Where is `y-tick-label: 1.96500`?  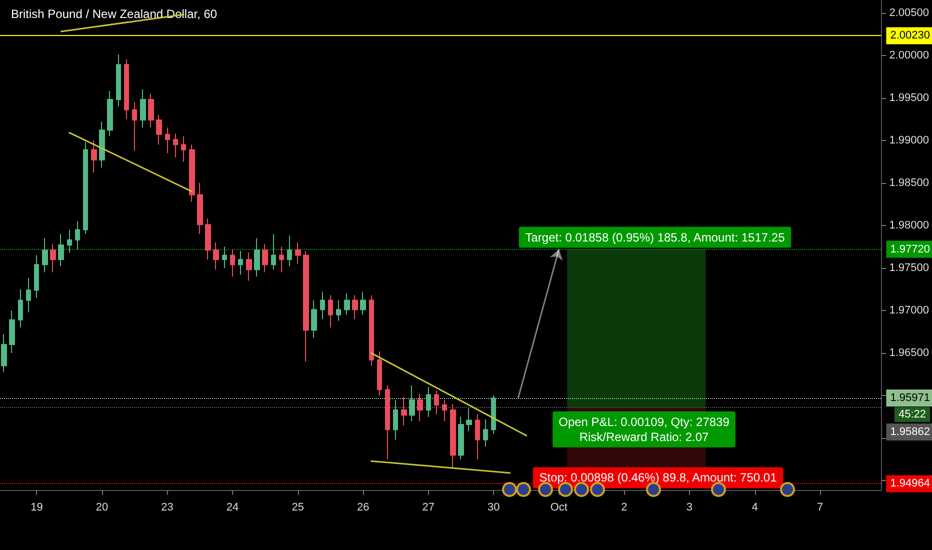 y-tick-label: 1.96500 is located at coordinates (909, 353).